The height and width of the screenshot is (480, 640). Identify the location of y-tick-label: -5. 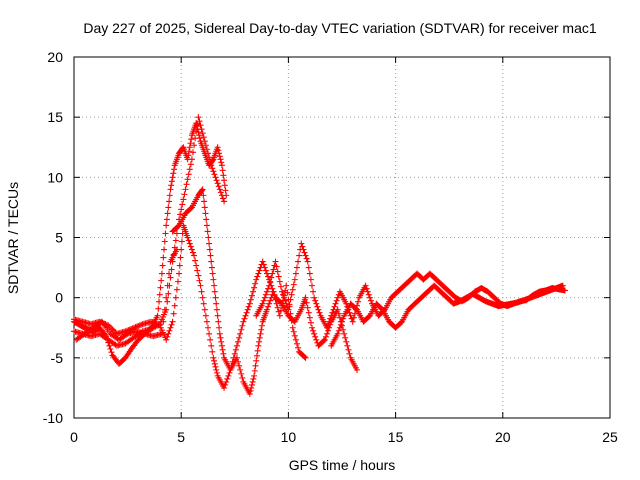
(57, 358).